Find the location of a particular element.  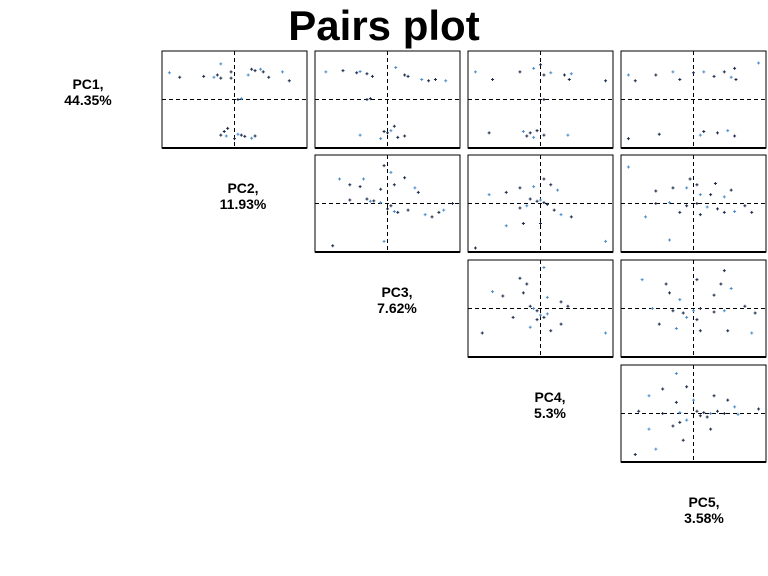

component-name: PC3, is located at coordinates (397, 292).